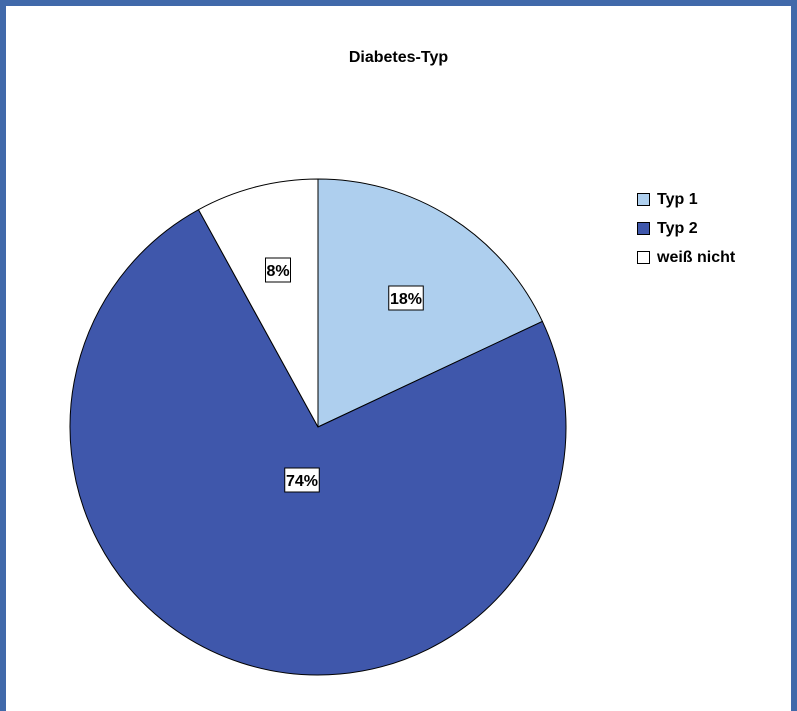 Image resolution: width=797 pixels, height=711 pixels. What do you see at coordinates (398, 57) in the screenshot?
I see `chart-title: Diabetes-Typ` at bounding box center [398, 57].